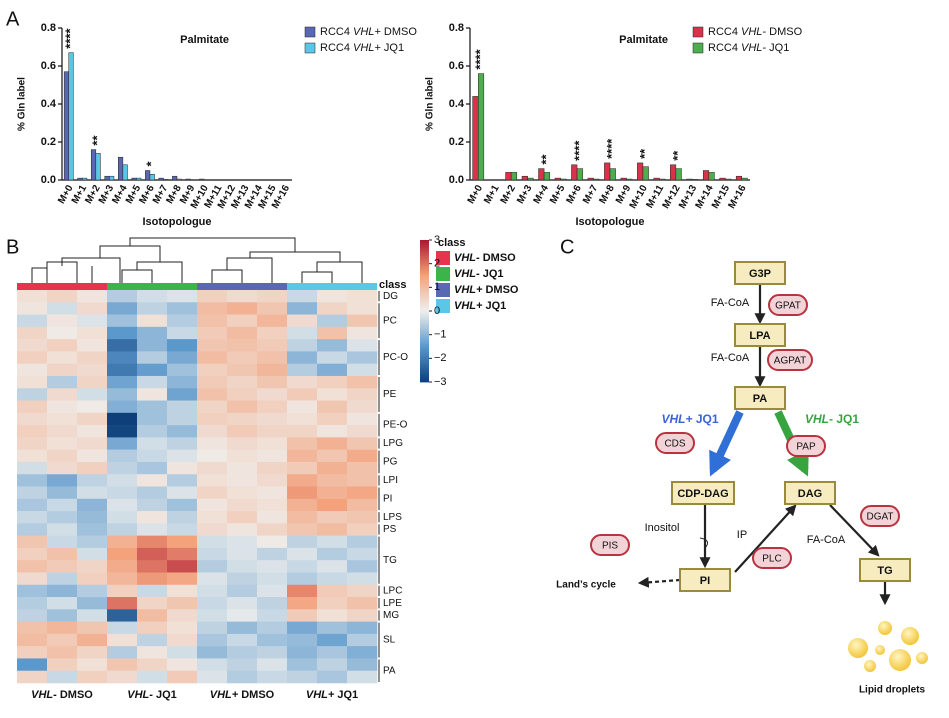 Image resolution: width=949 pixels, height=718 pixels. I want to click on x-tick-label: M+5, so click(558, 194).